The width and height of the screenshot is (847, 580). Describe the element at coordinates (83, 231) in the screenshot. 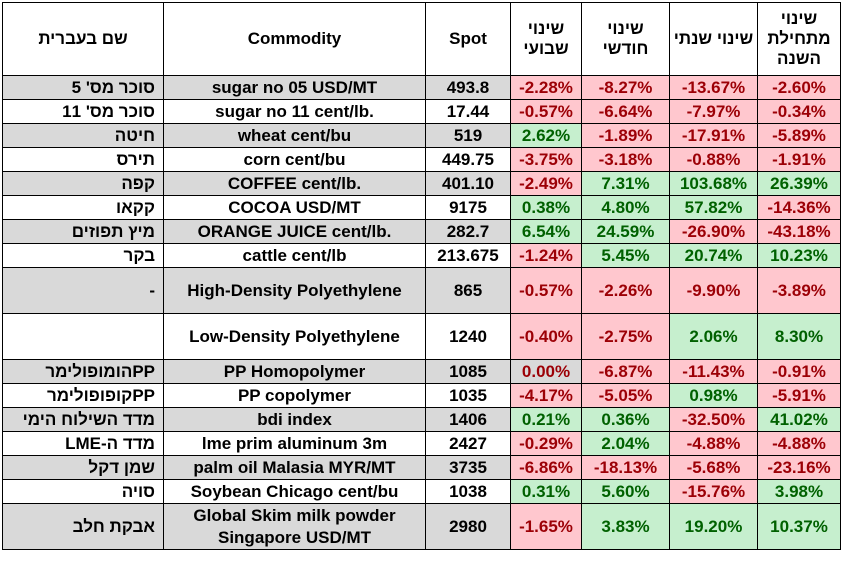

I see `hebrew-name-cell: מיץ תפוזים` at that location.